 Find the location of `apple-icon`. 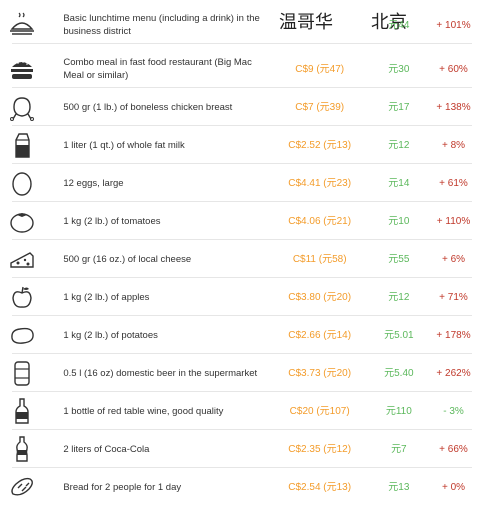

apple-icon is located at coordinates (21, 297).